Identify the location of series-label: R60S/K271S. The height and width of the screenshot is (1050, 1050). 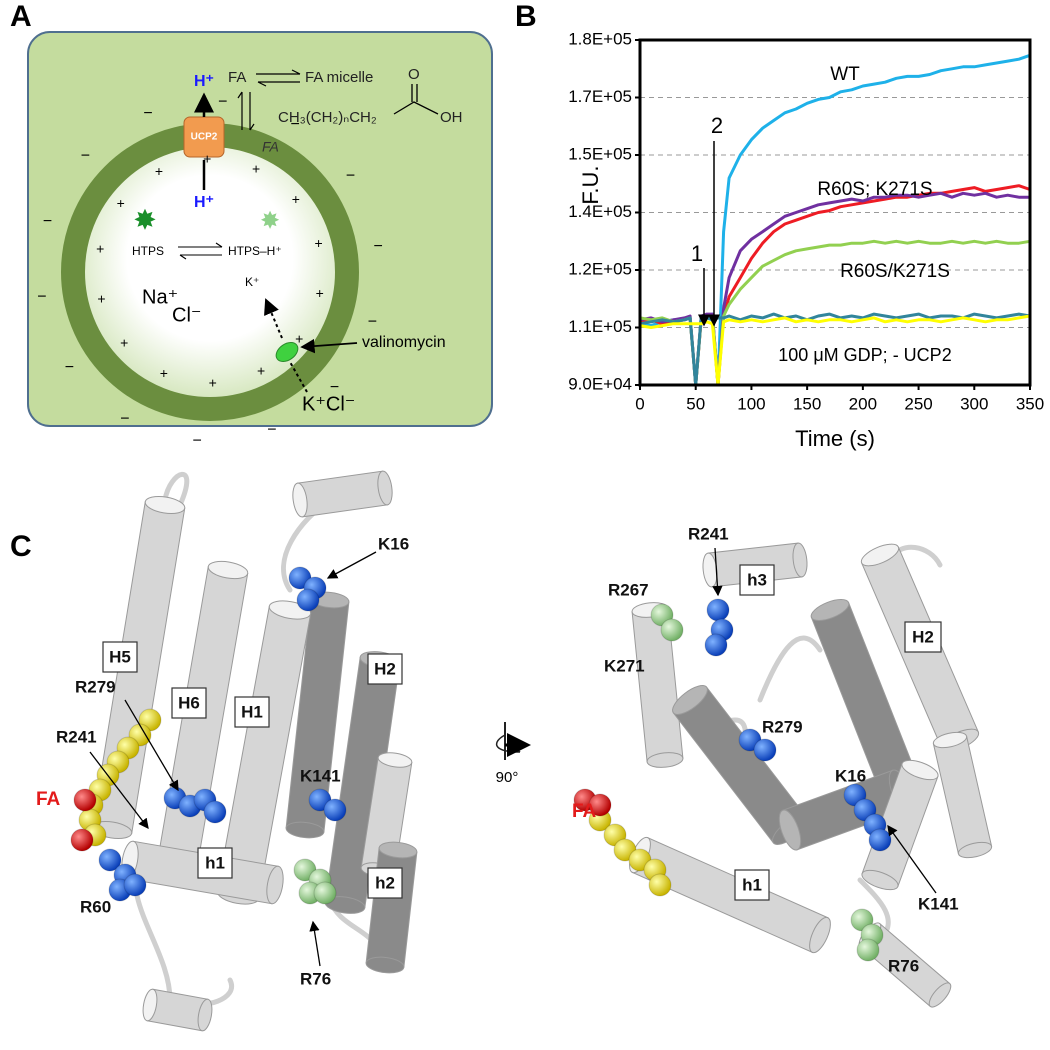
(895, 271).